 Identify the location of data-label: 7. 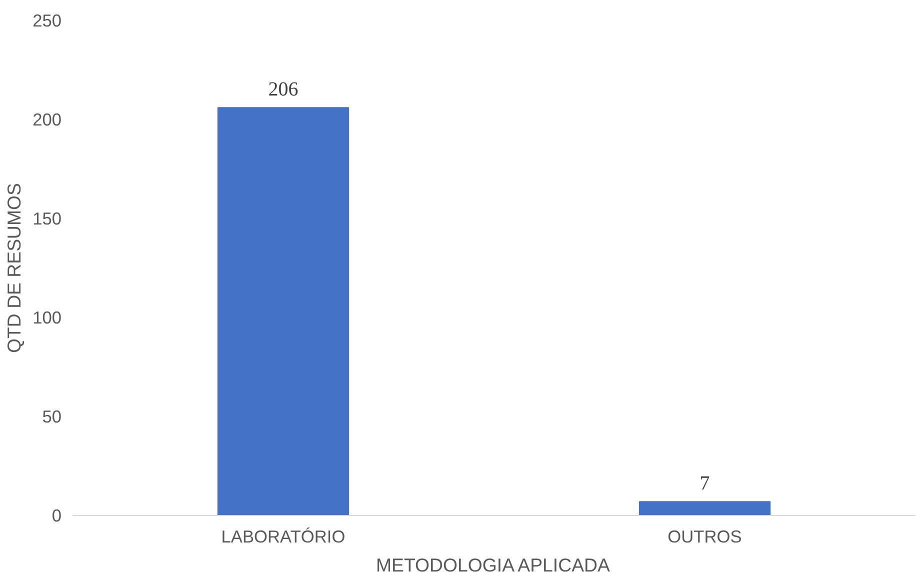
(705, 483).